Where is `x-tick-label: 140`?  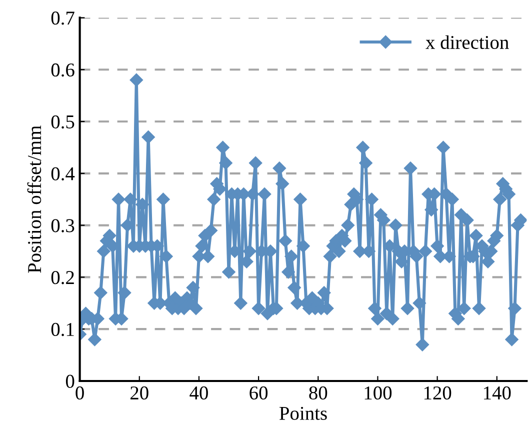 x-tick-label: 140 is located at coordinates (497, 393).